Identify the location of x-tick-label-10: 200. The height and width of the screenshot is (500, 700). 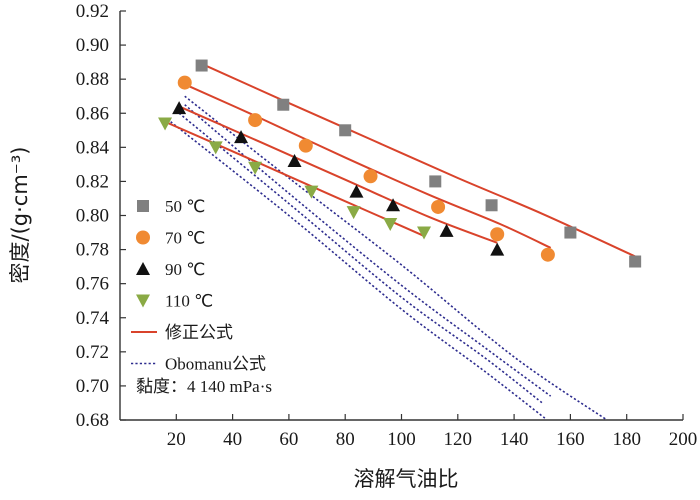
(683, 439).